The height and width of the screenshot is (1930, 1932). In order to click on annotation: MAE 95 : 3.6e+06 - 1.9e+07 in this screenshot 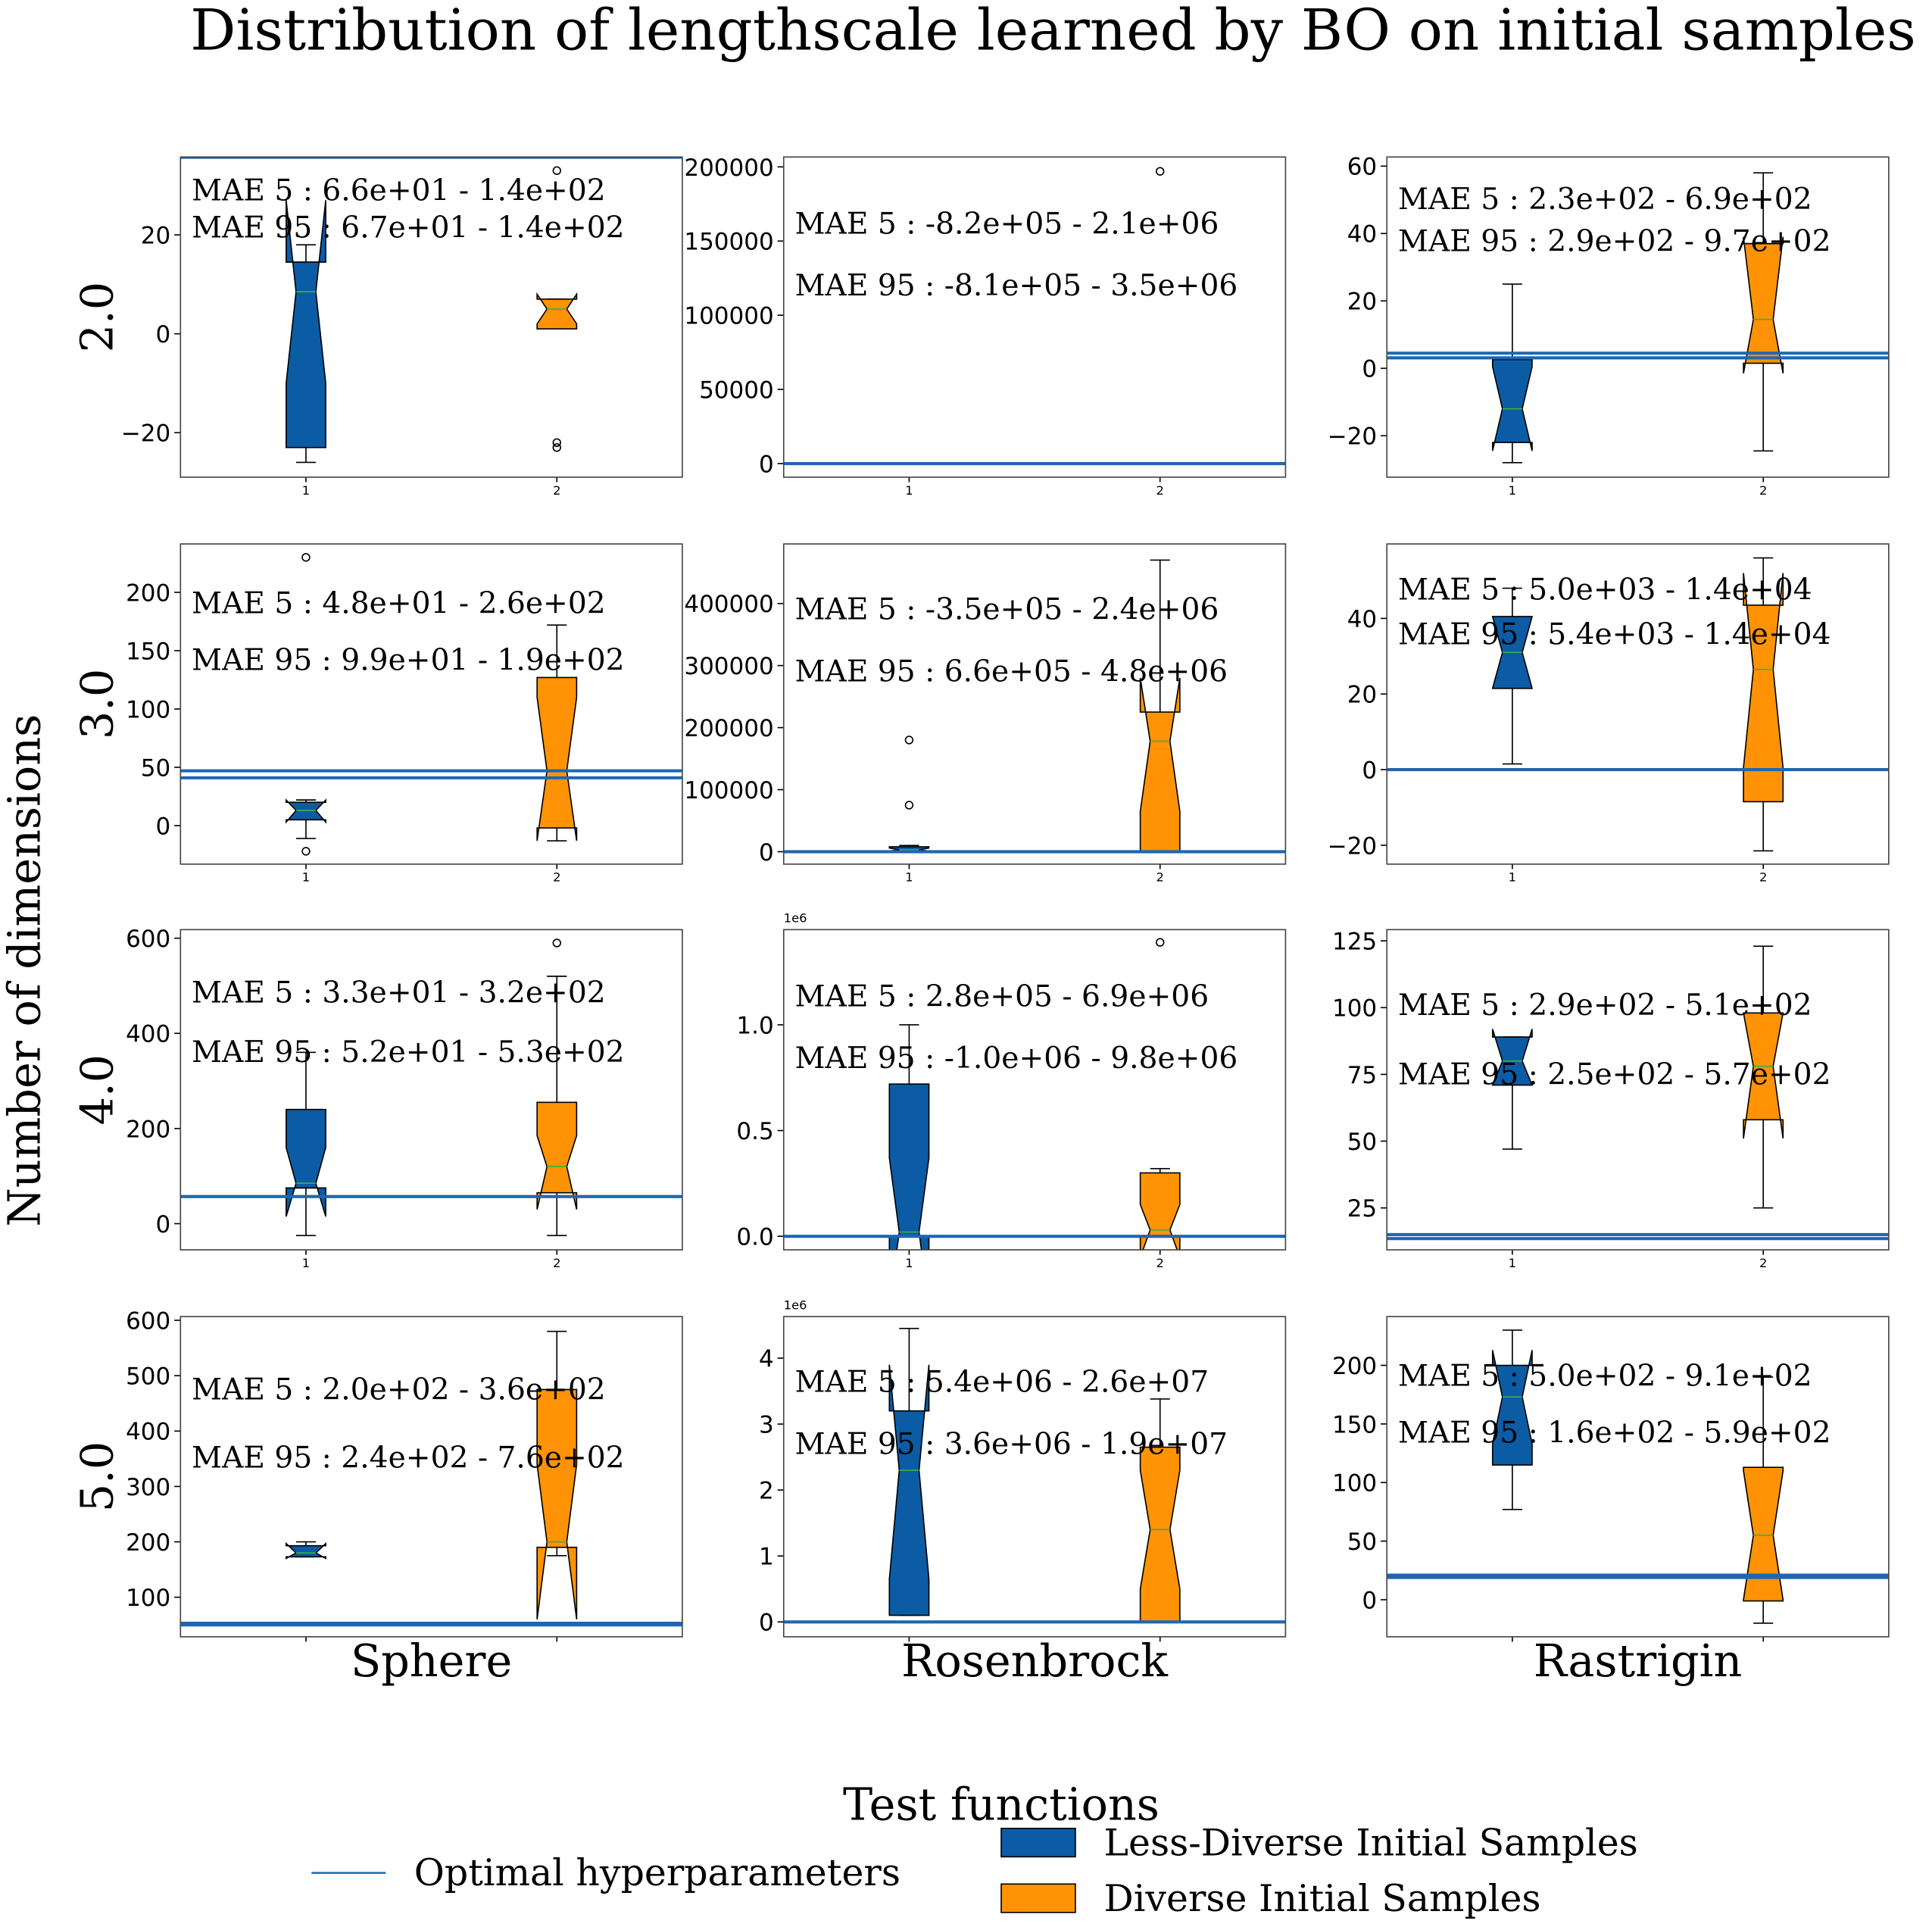, I will do `click(1011, 1444)`.